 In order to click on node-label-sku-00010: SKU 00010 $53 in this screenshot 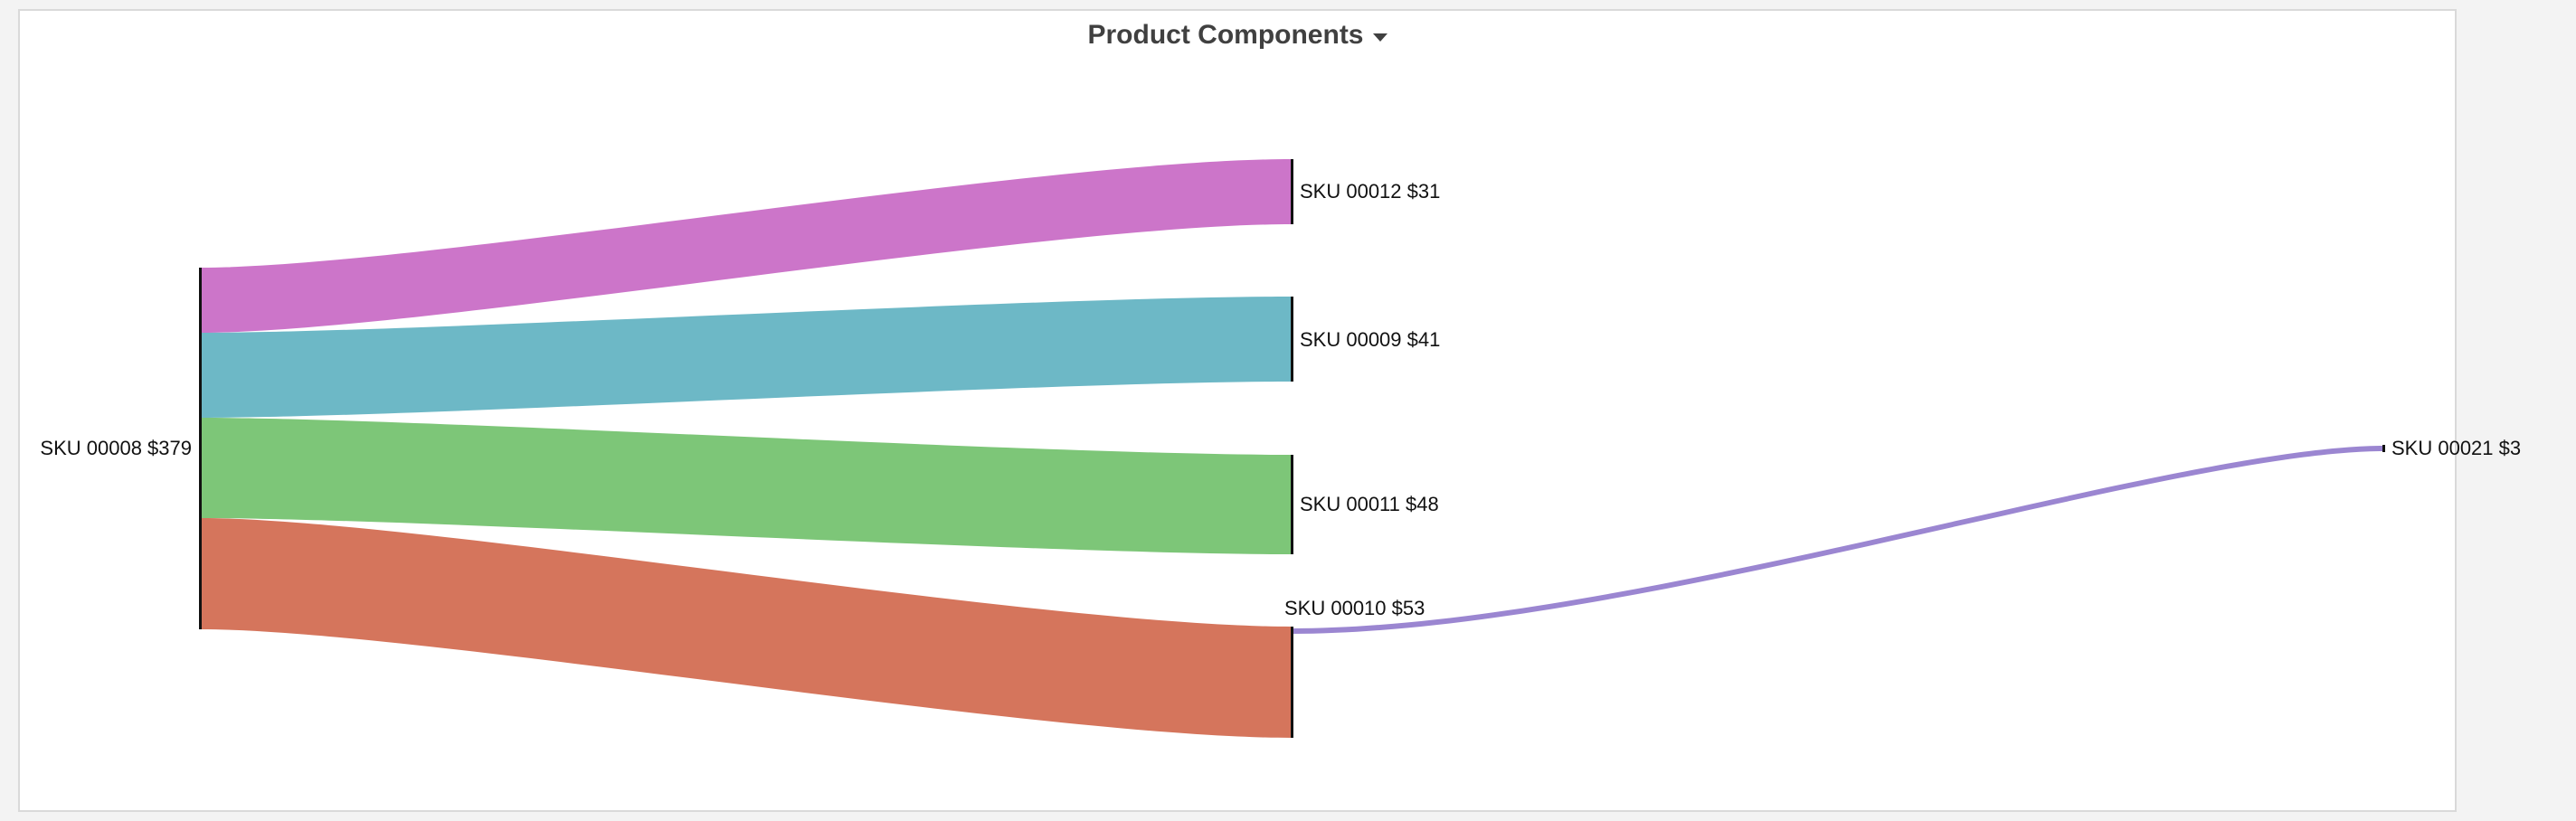, I will do `click(1355, 608)`.